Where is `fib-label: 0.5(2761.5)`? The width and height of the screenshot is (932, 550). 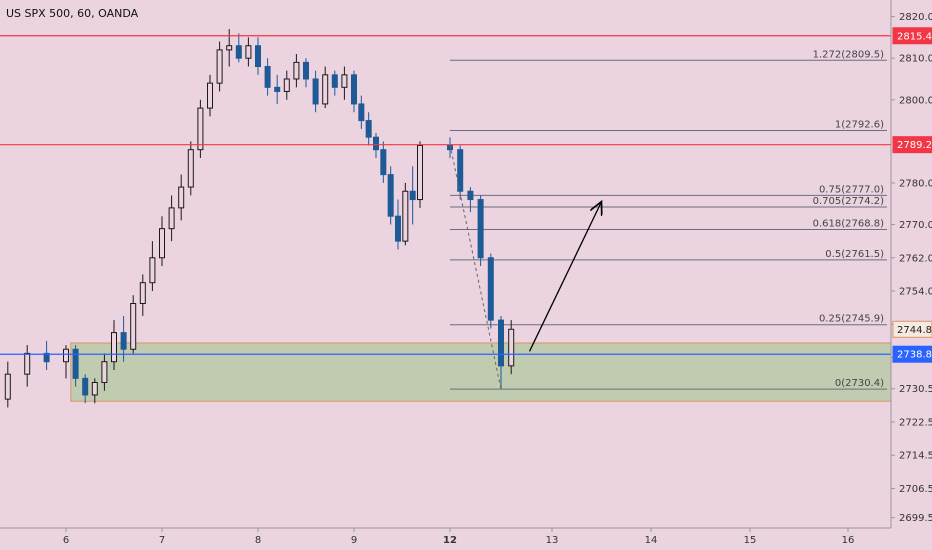
fib-label: 0.5(2761.5) is located at coordinates (854, 254).